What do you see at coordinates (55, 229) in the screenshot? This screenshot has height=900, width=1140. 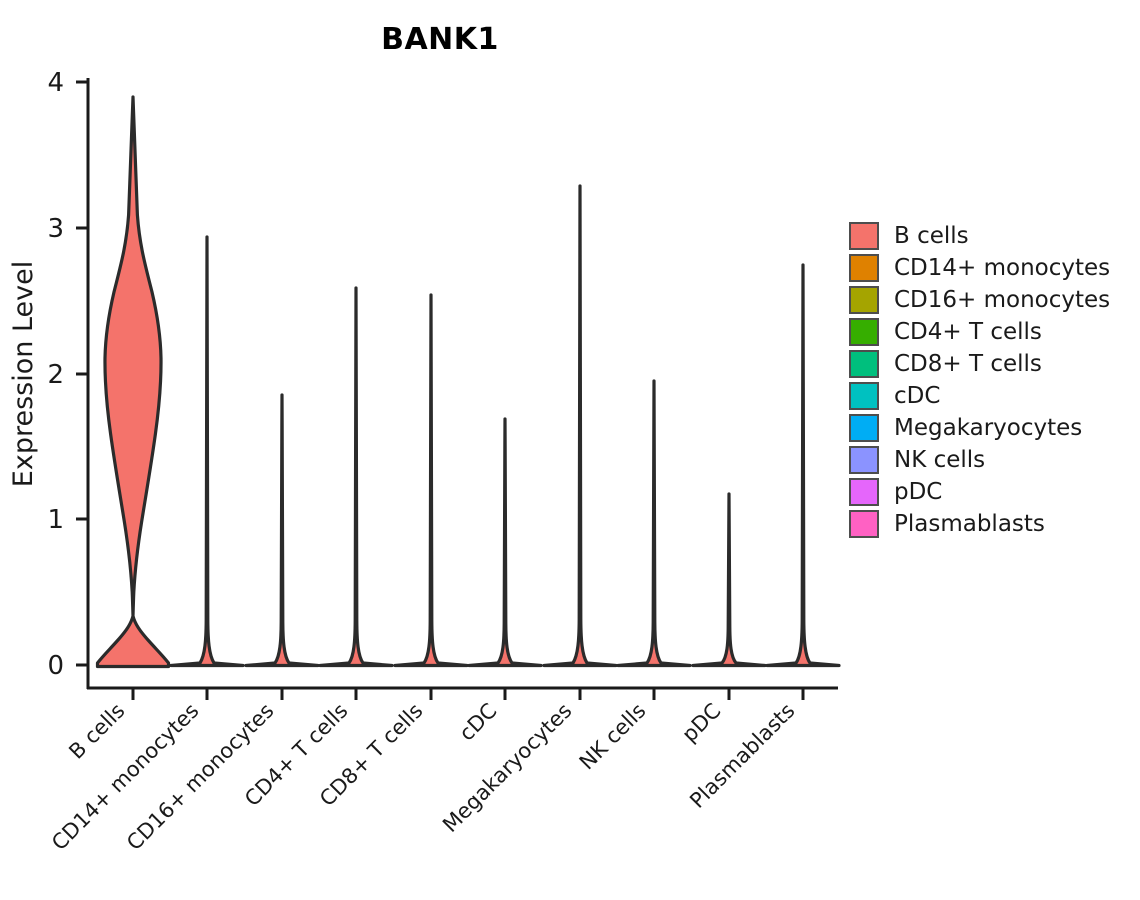 I see `y-tick-label-3: 3` at bounding box center [55, 229].